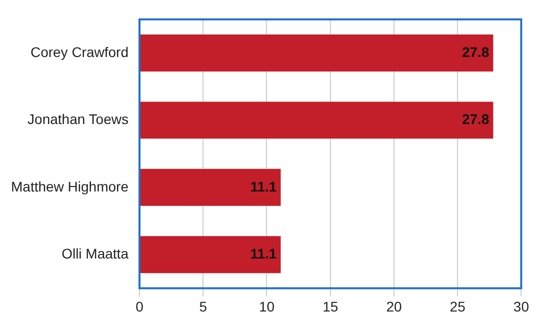  I want to click on x-tick-label: 25, so click(458, 306).